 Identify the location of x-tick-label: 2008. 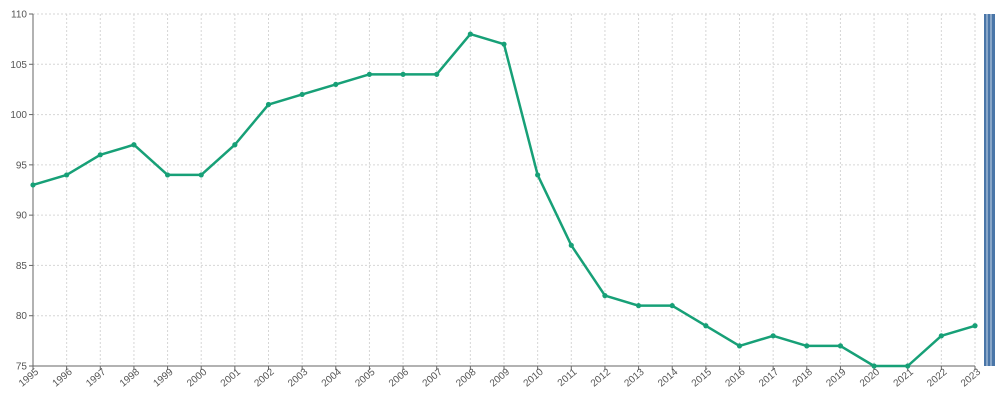
(466, 377).